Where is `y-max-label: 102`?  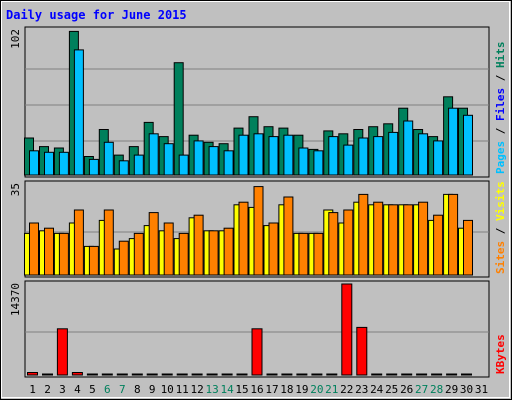
y-max-label: 102 is located at coordinates (15, 39).